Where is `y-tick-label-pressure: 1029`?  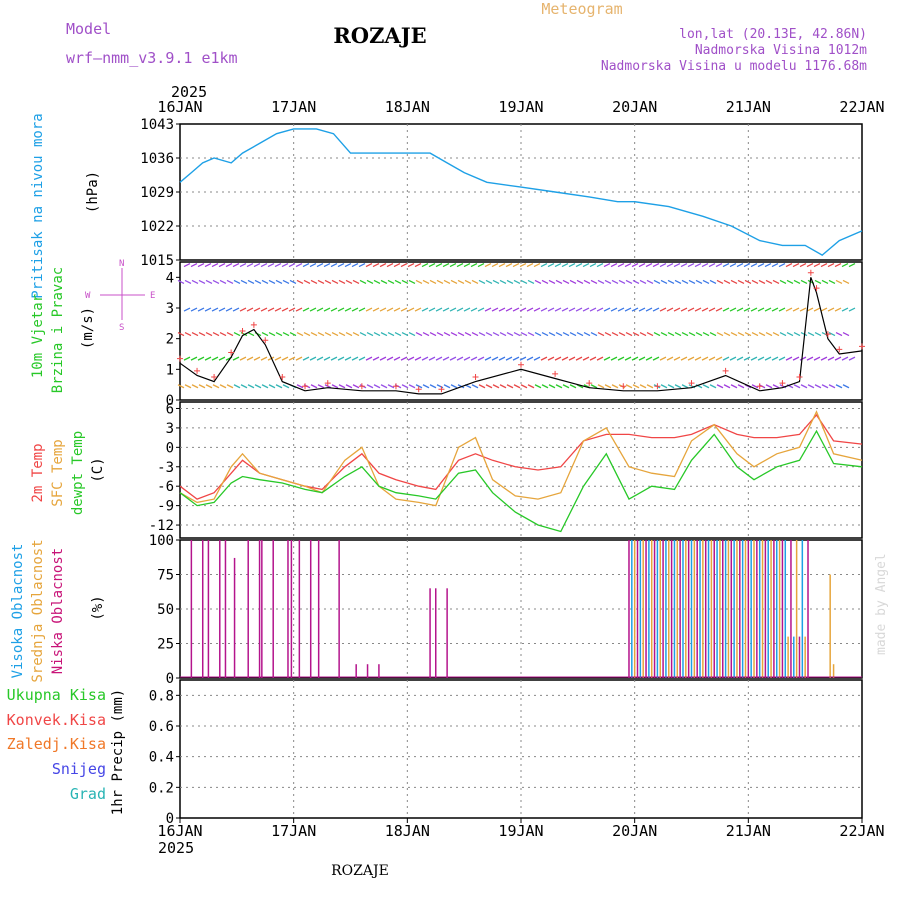
y-tick-label-pressure: 1029 is located at coordinates (157, 193).